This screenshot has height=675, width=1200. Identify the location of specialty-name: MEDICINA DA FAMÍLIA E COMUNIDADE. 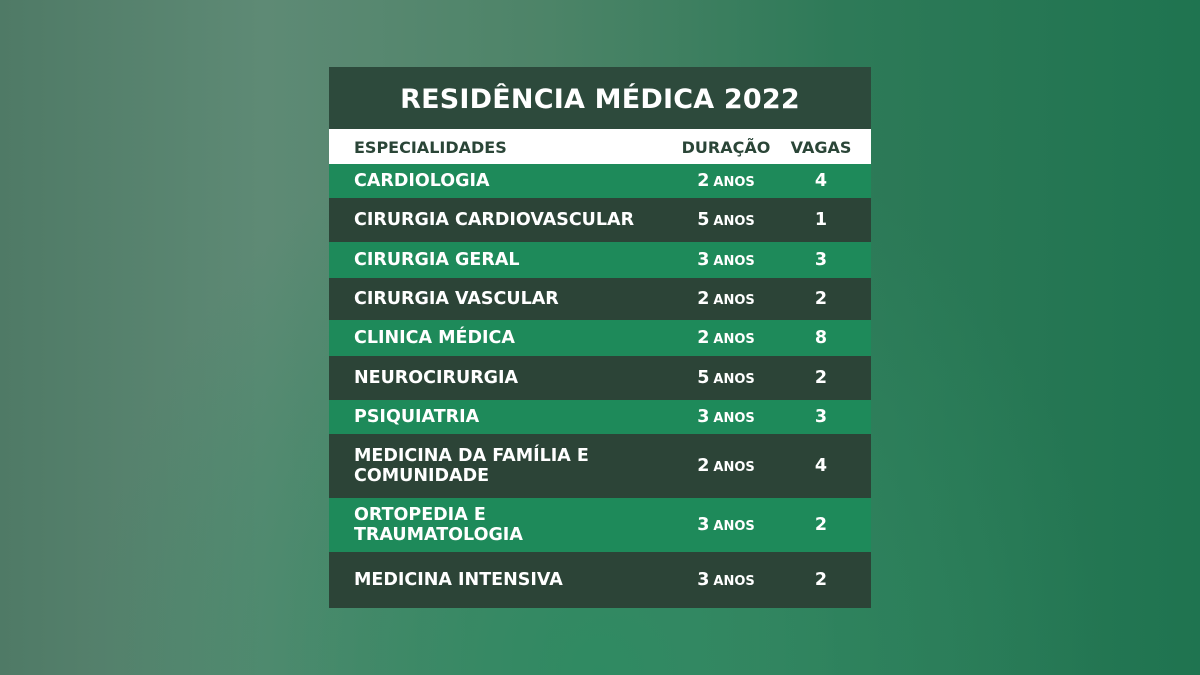
(471, 466).